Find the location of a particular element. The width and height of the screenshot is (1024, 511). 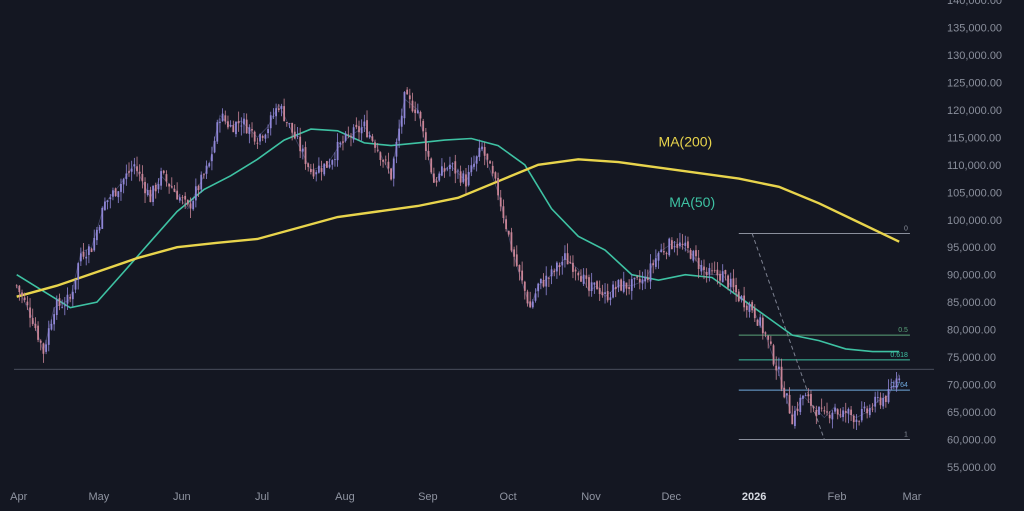

y-tick-label: 75,000.00 is located at coordinates (971, 358).